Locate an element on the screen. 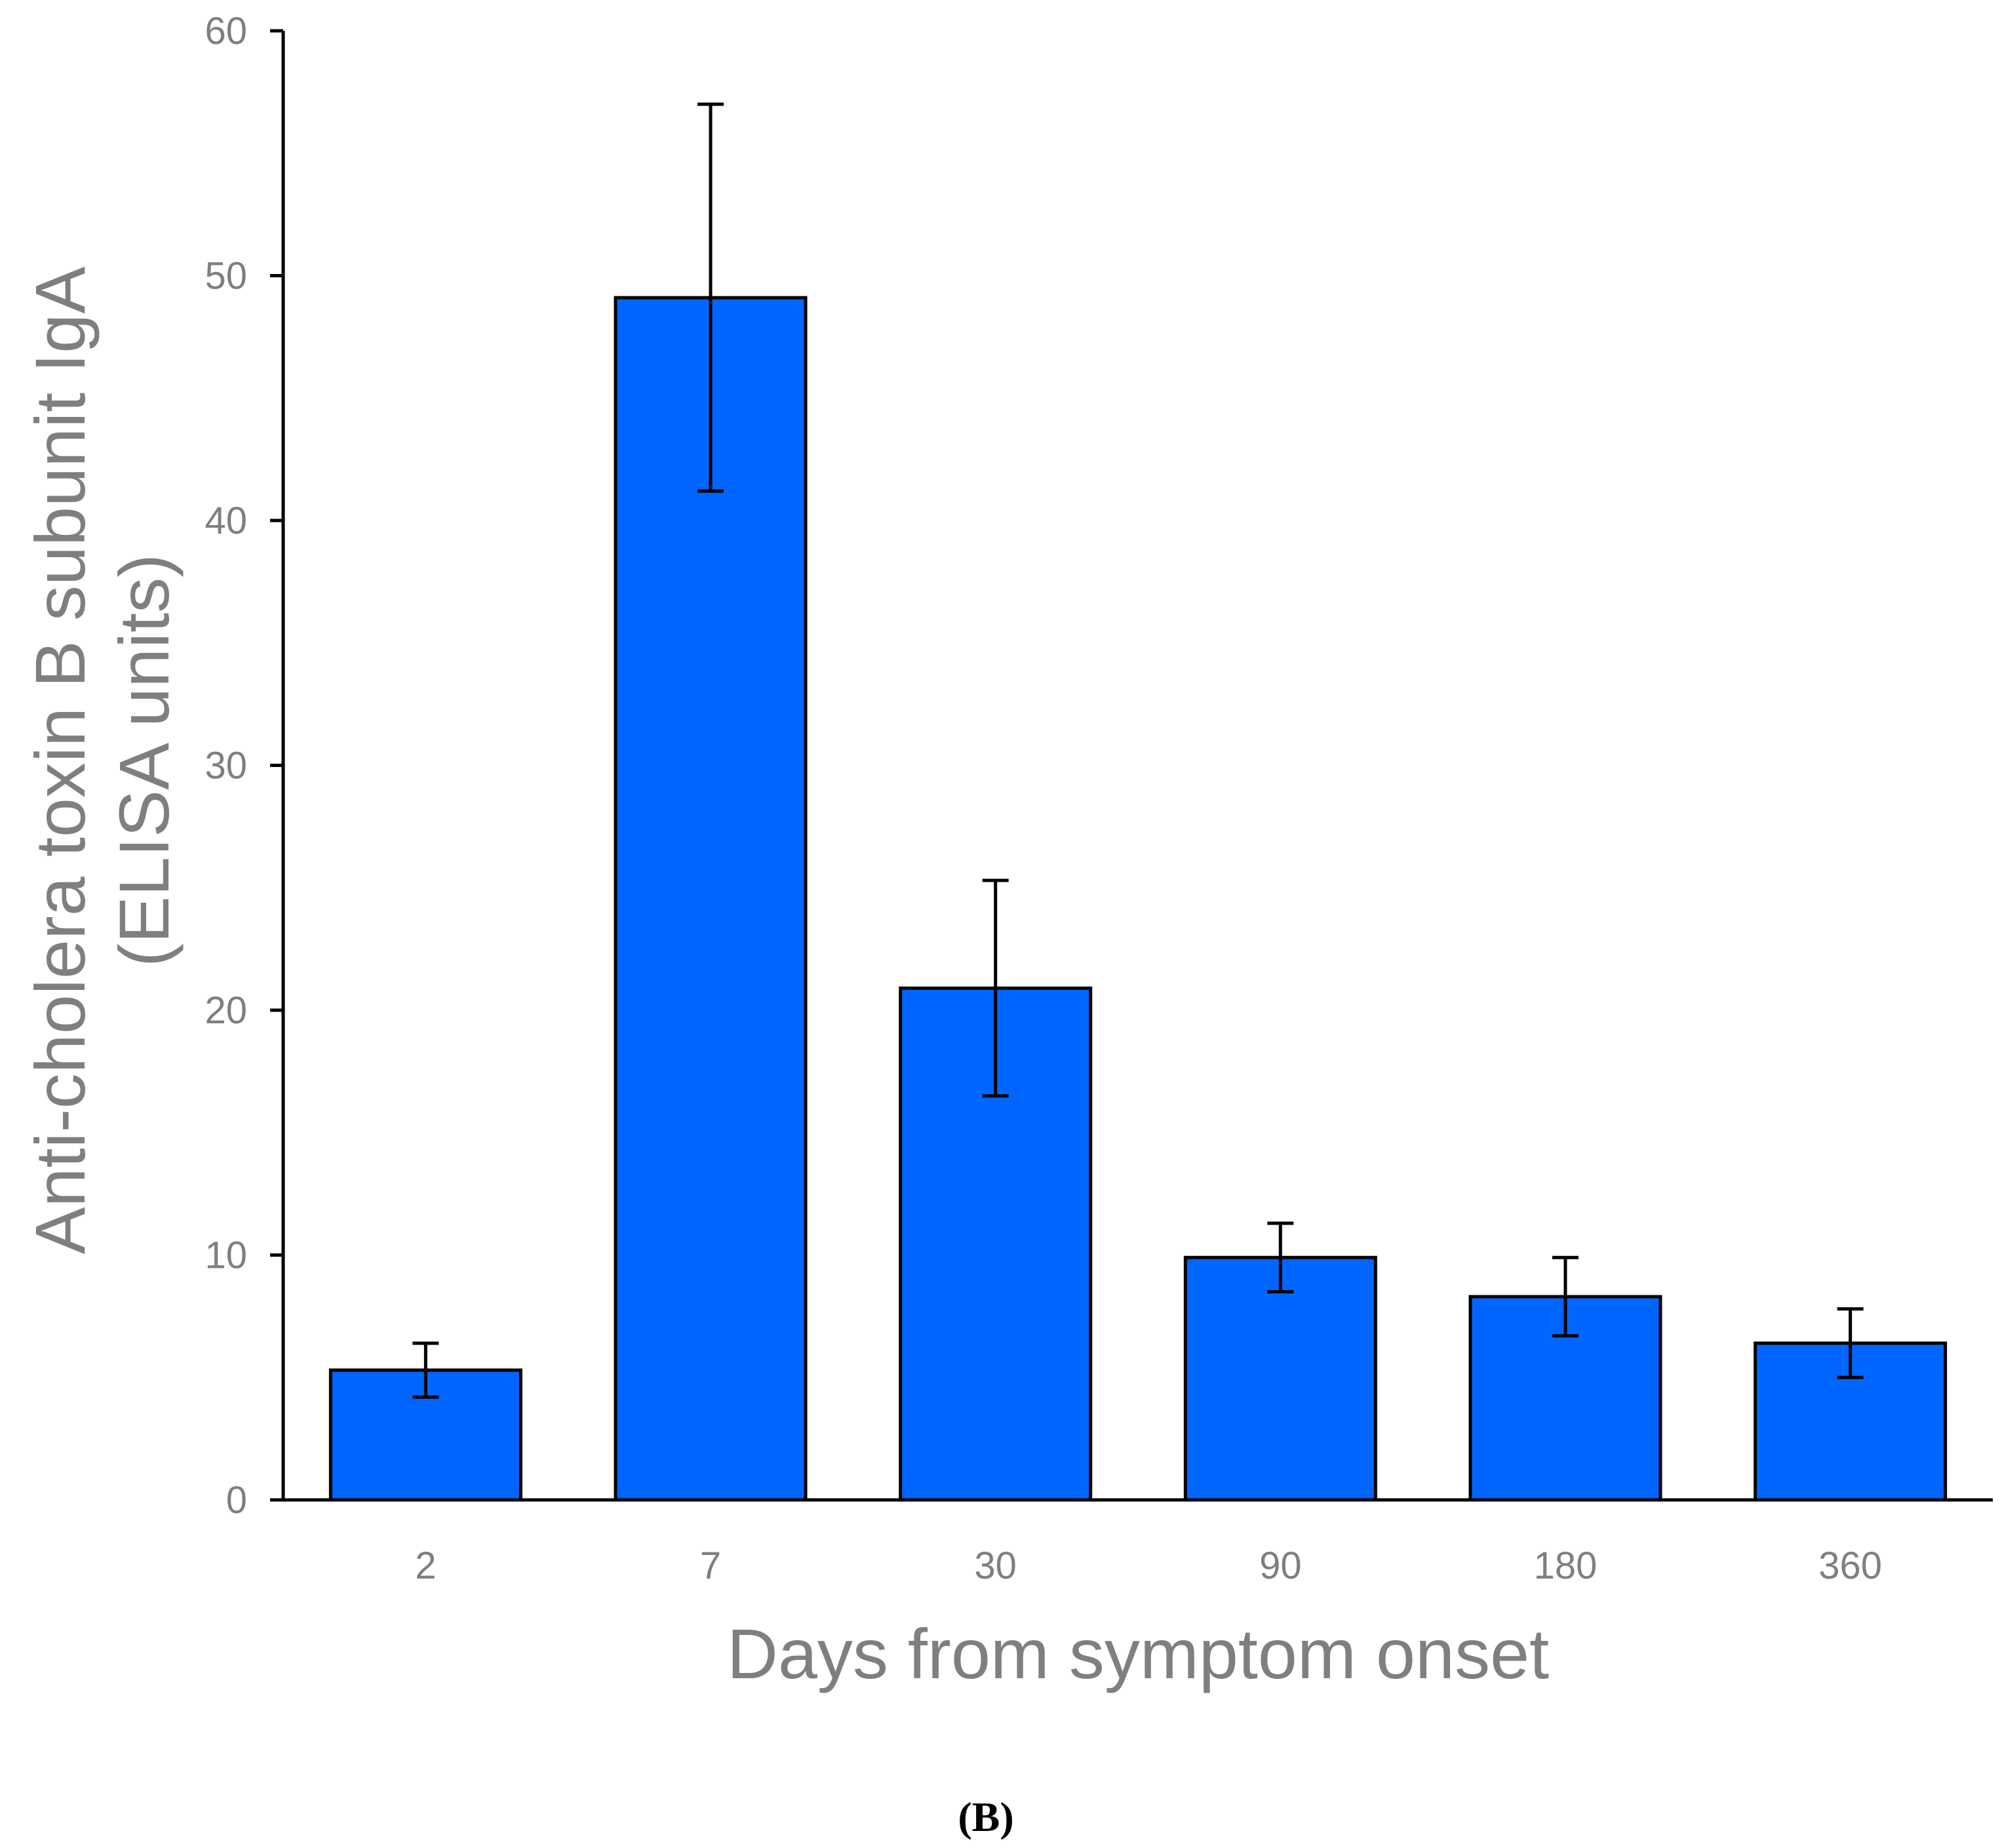  x-tick-label-30: 30 is located at coordinates (996, 1565).